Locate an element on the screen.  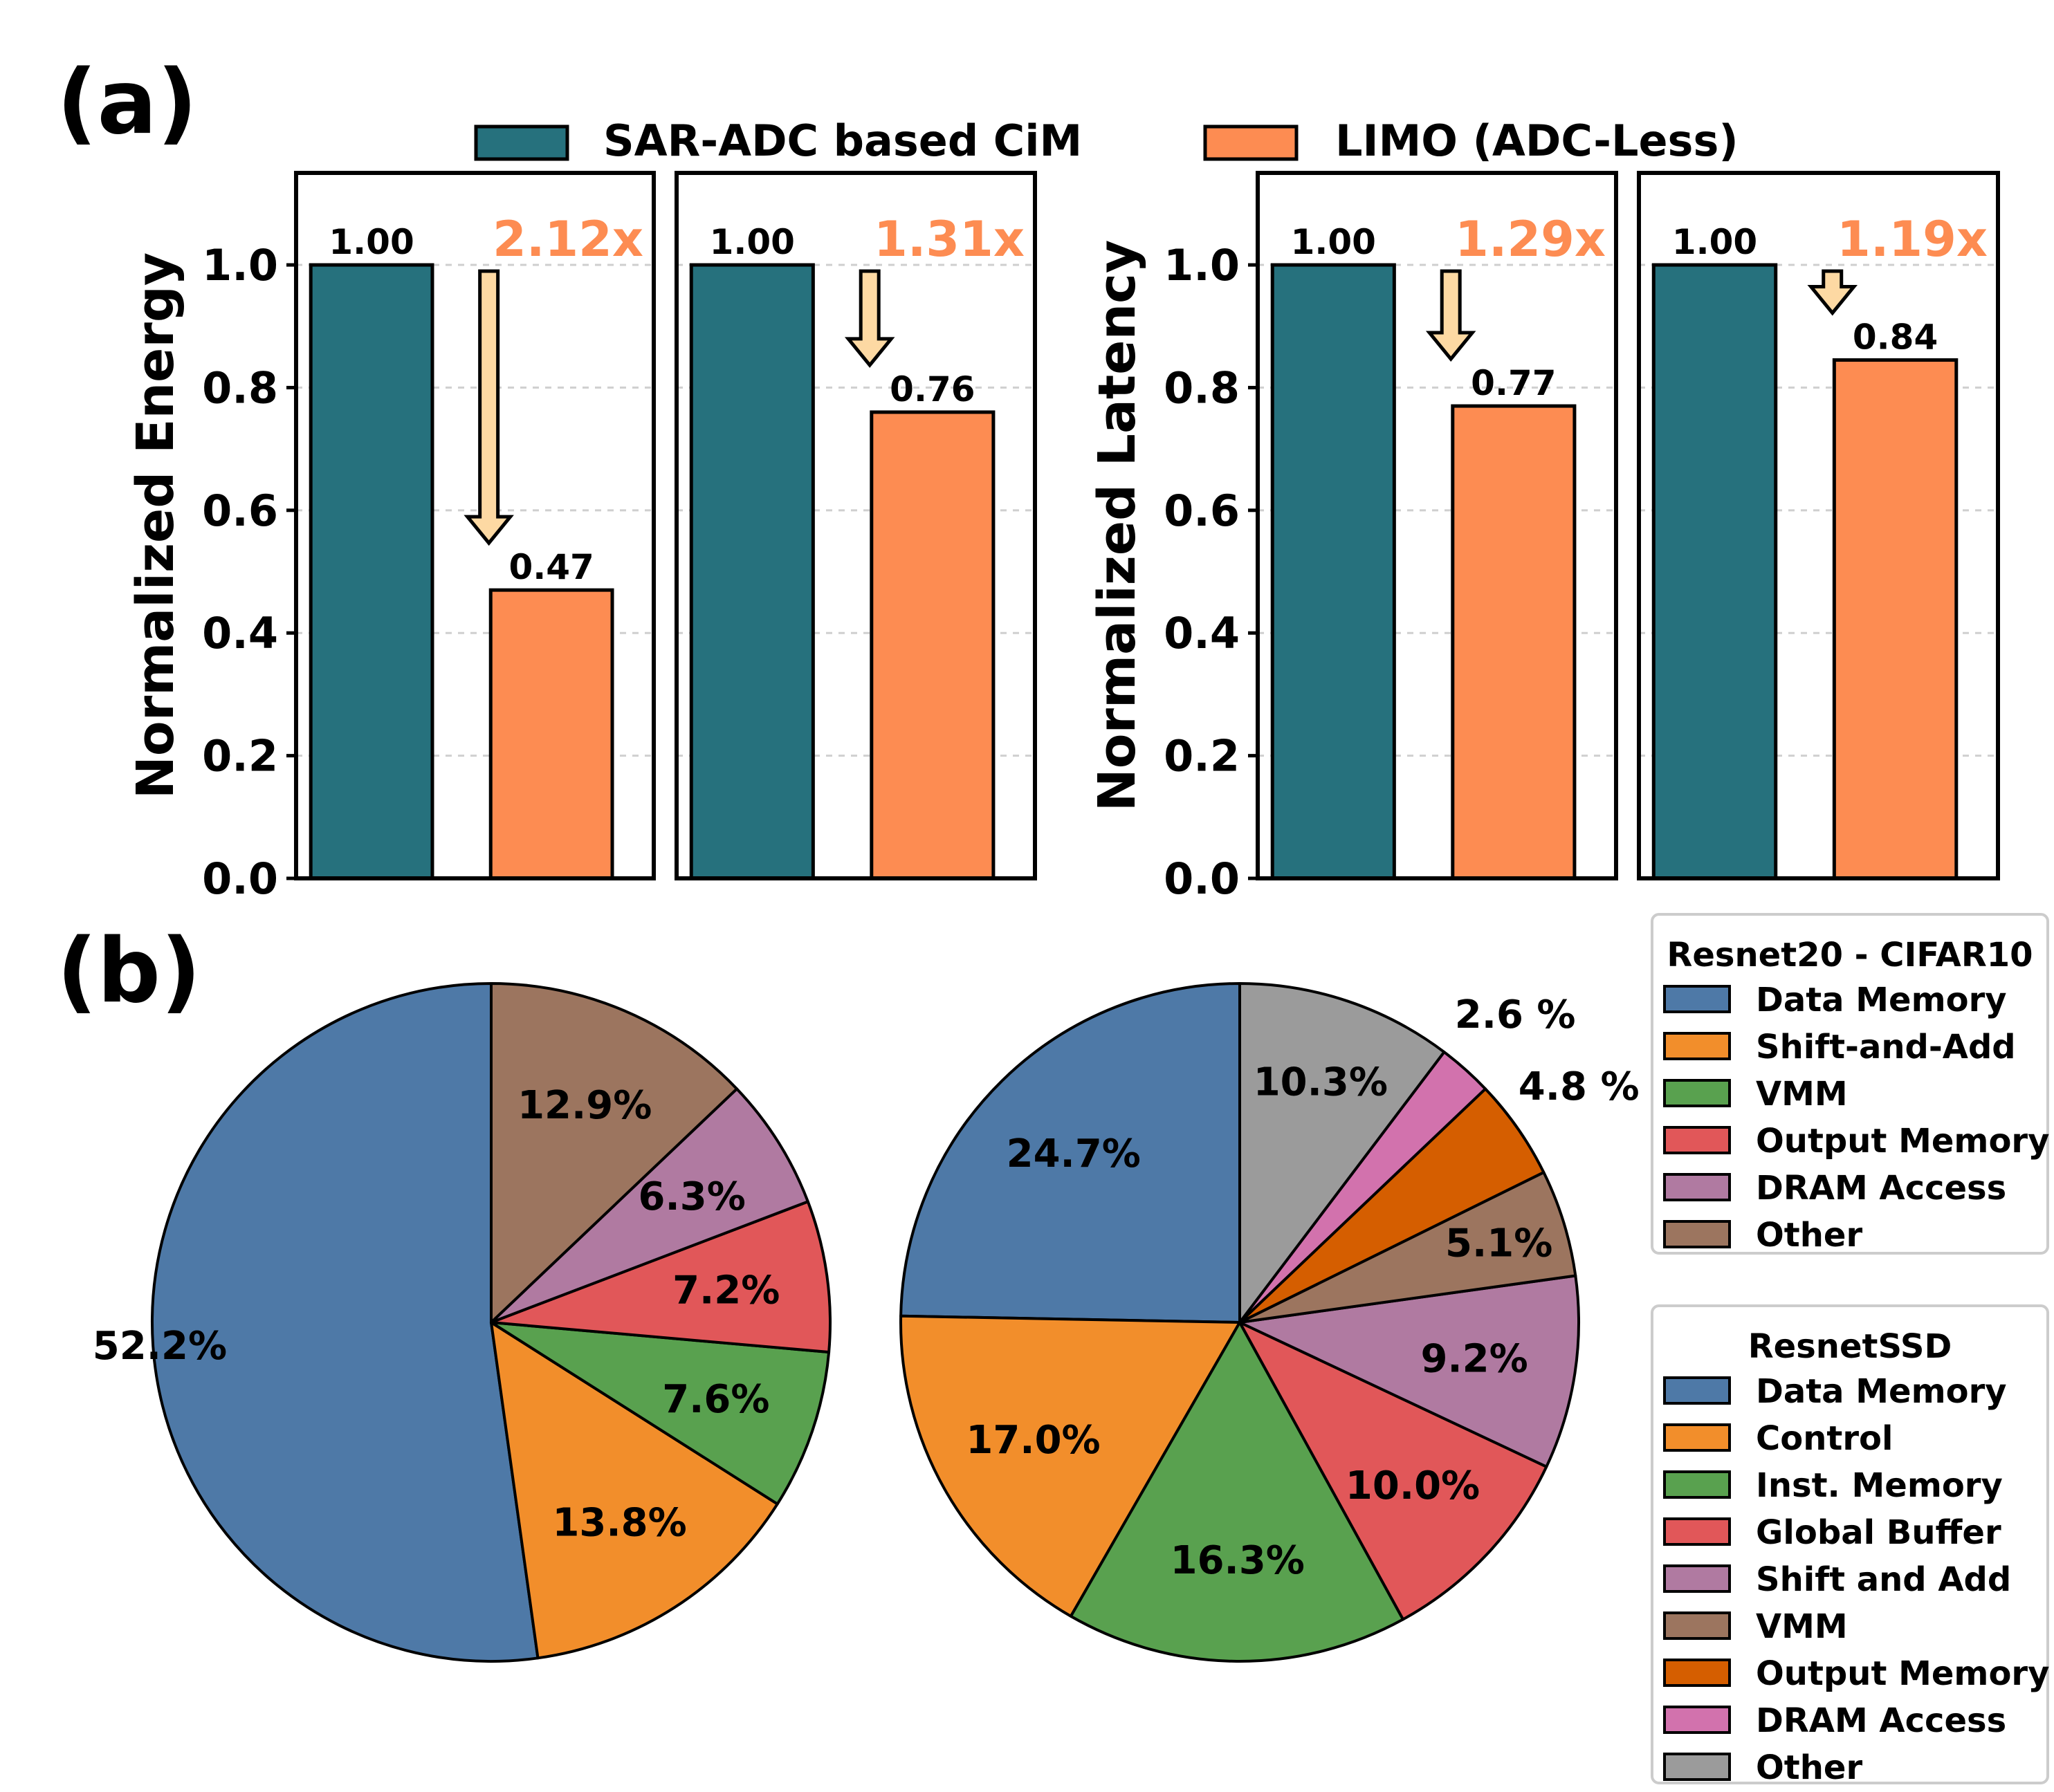
bar-value-label-2-0: 1.00 is located at coordinates (1333, 242).